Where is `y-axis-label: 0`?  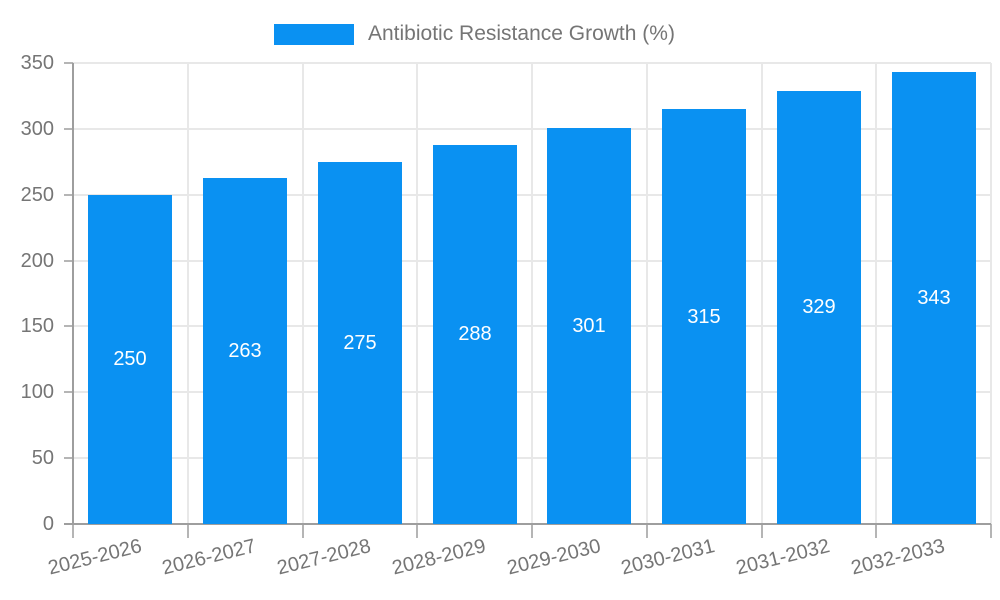 y-axis-label: 0 is located at coordinates (48, 524).